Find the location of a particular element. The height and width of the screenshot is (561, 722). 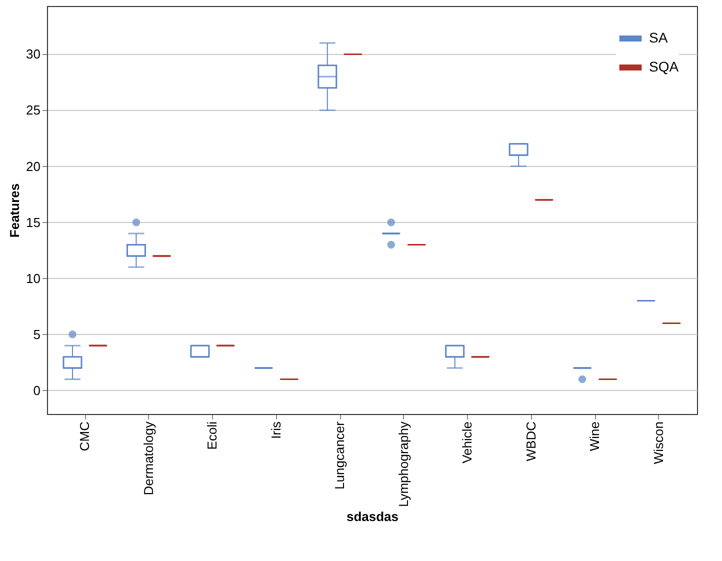

x-axis-title: sdasdas is located at coordinates (372, 516).